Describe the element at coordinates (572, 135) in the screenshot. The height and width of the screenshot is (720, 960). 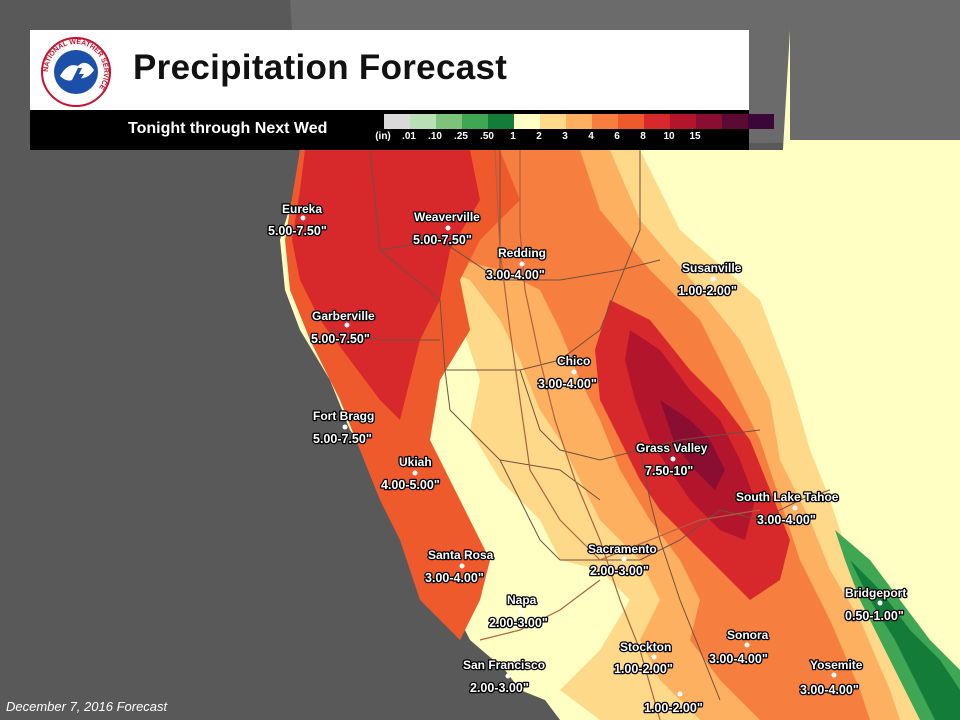
I see `legend-ticks: (in) .01 .10 .25 .50 1 2 3 4 6 8 10 15` at that location.